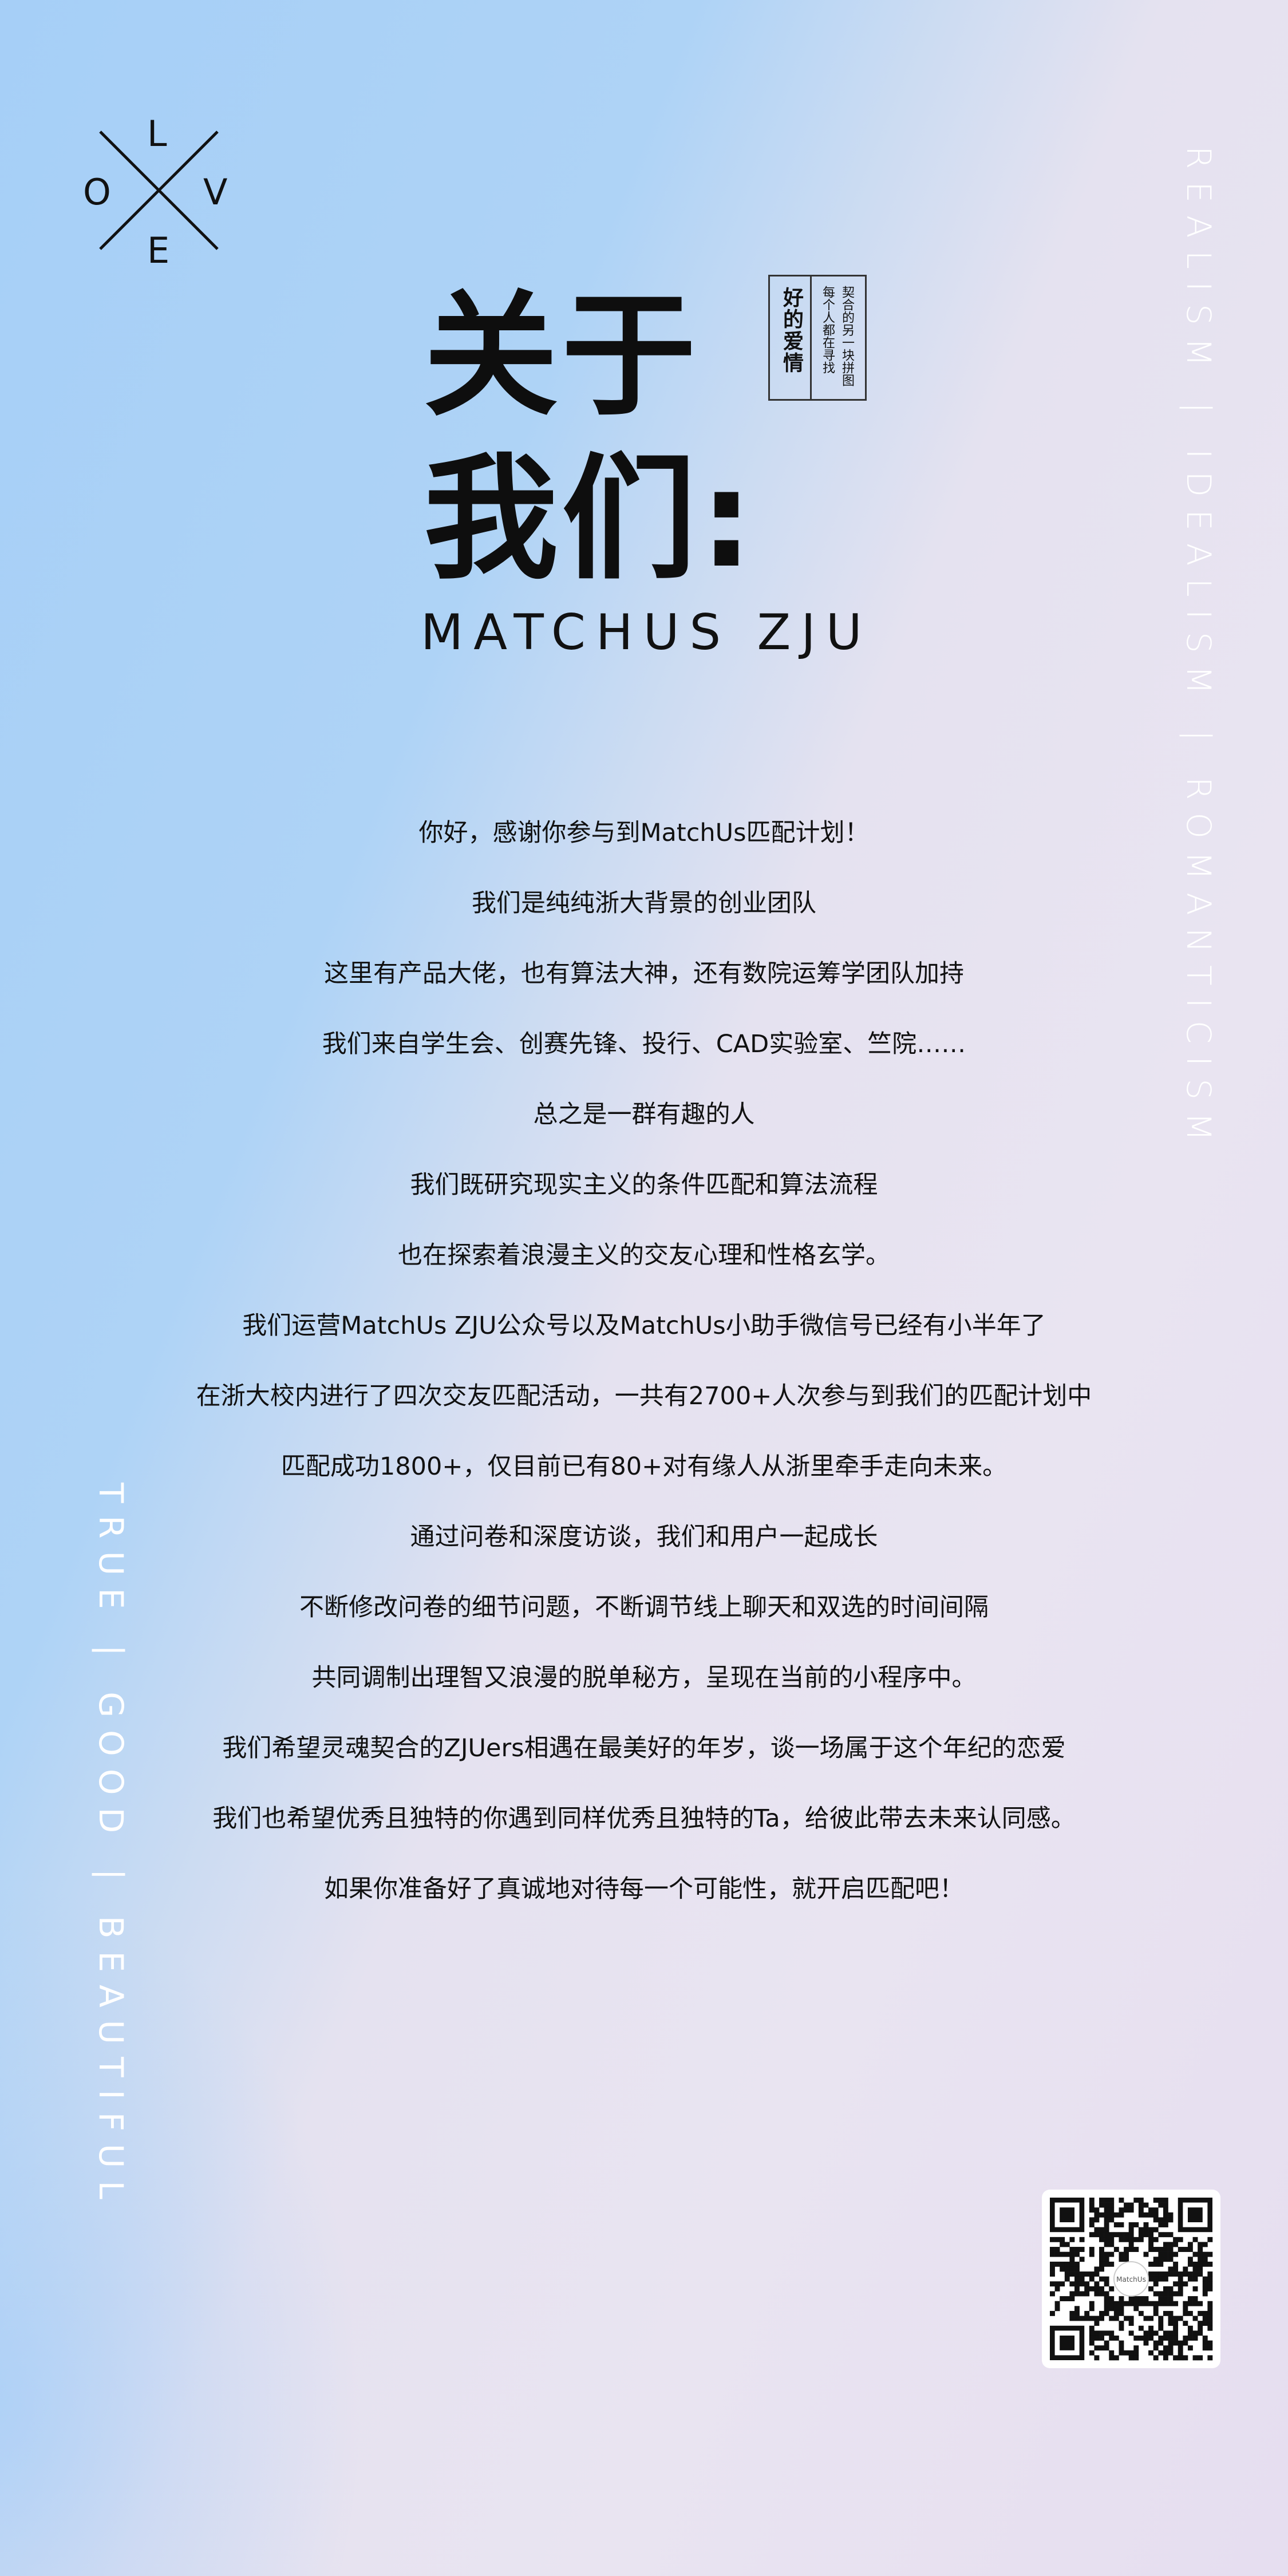 This screenshot has width=1288, height=2576. Describe the element at coordinates (97, 192) in the screenshot. I see `logo-letter-o: O` at that location.